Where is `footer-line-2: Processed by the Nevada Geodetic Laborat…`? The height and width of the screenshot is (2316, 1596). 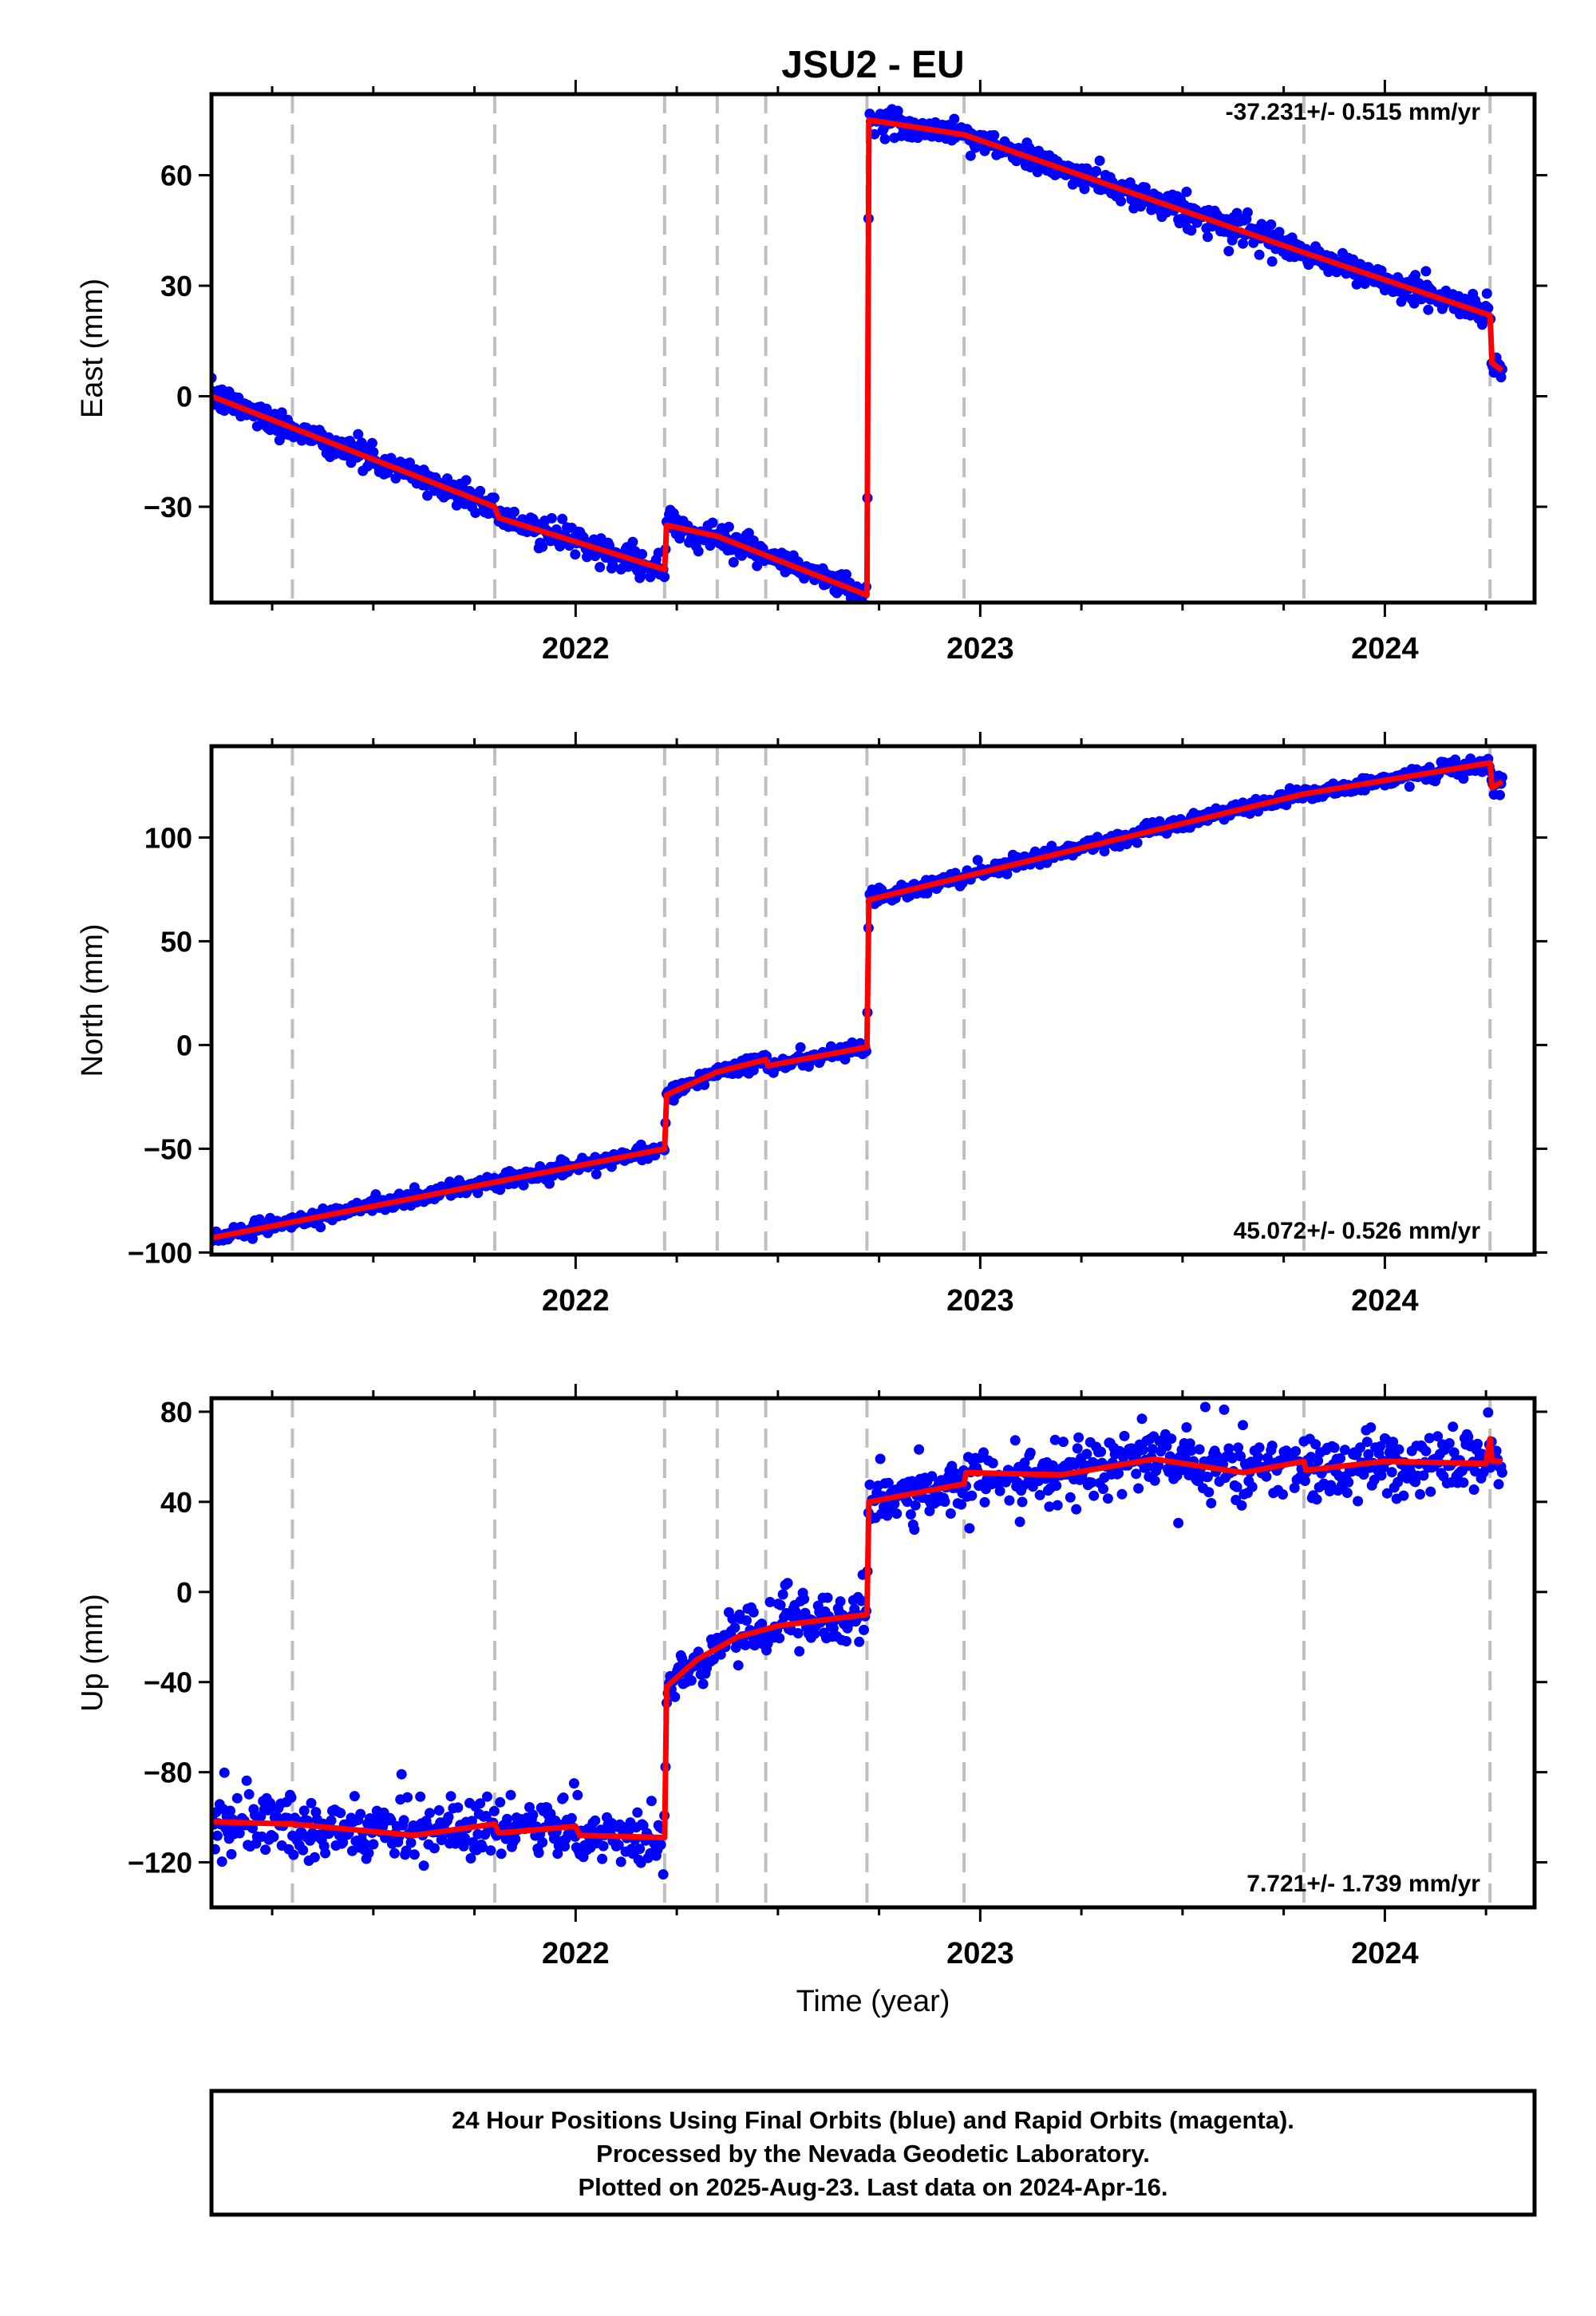 footer-line-2: Processed by the Nevada Geodetic Laborat… is located at coordinates (873, 2154).